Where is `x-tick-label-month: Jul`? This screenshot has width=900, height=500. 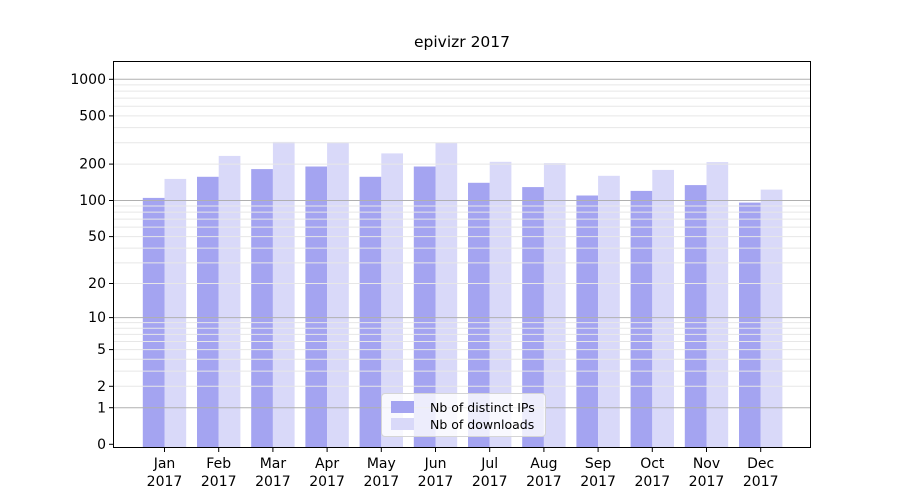
x-tick-label-month: Jul is located at coordinates (489, 464).